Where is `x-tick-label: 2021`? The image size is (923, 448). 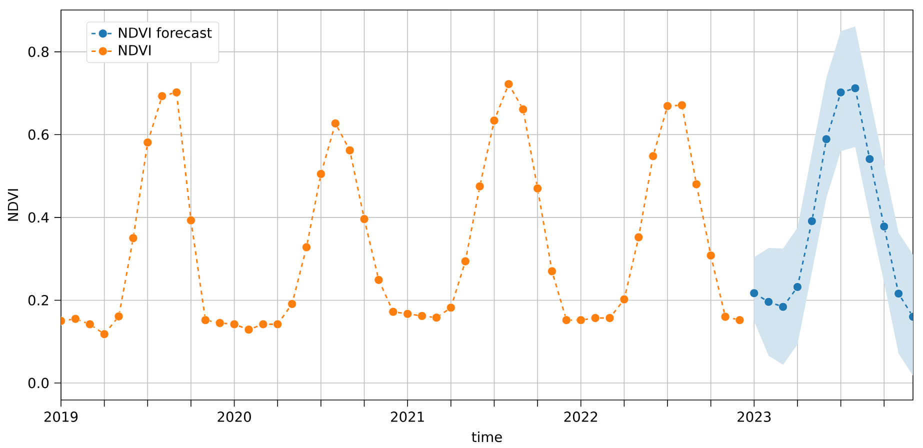 x-tick-label: 2021 is located at coordinates (407, 417).